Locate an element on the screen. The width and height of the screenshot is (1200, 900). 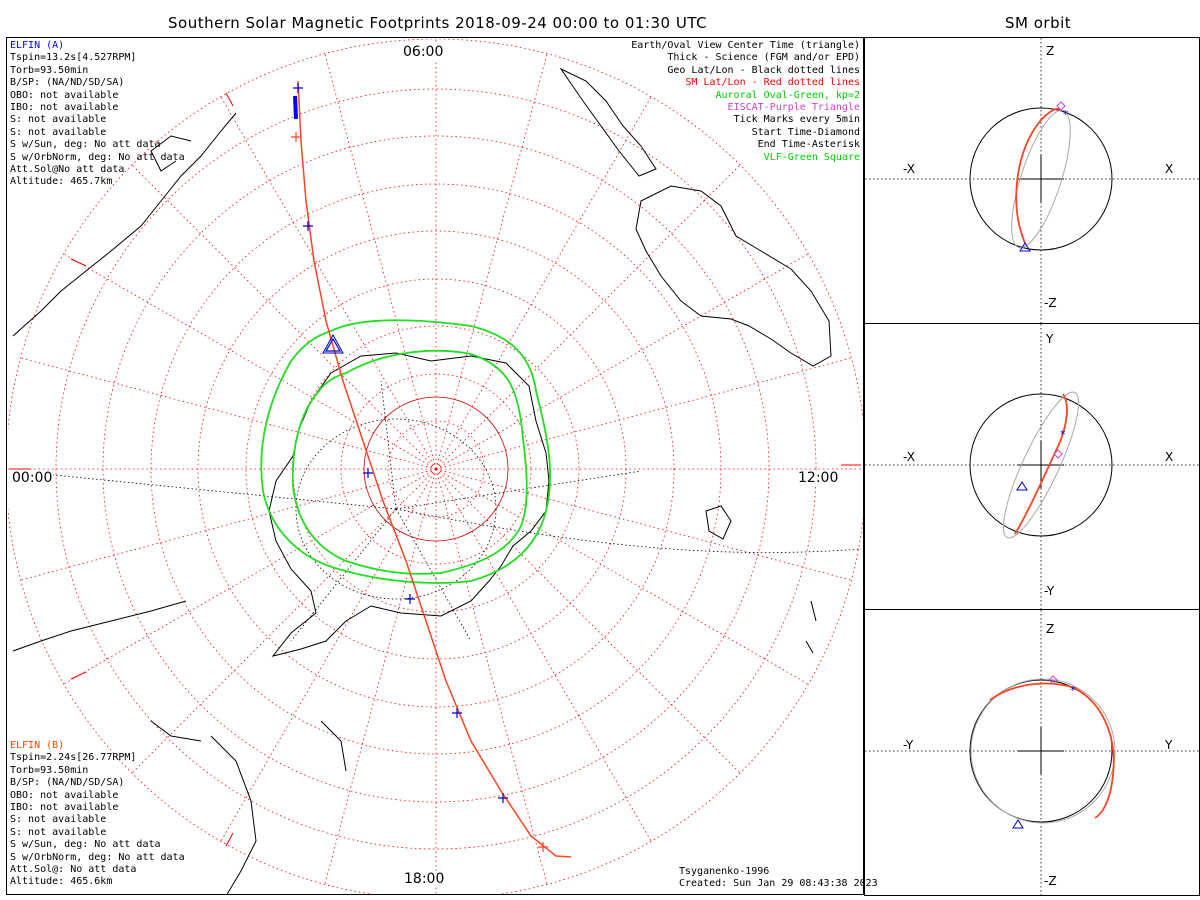
elfin-b-line: Tspin=2.24s[26.77RPM] is located at coordinates (73, 758).